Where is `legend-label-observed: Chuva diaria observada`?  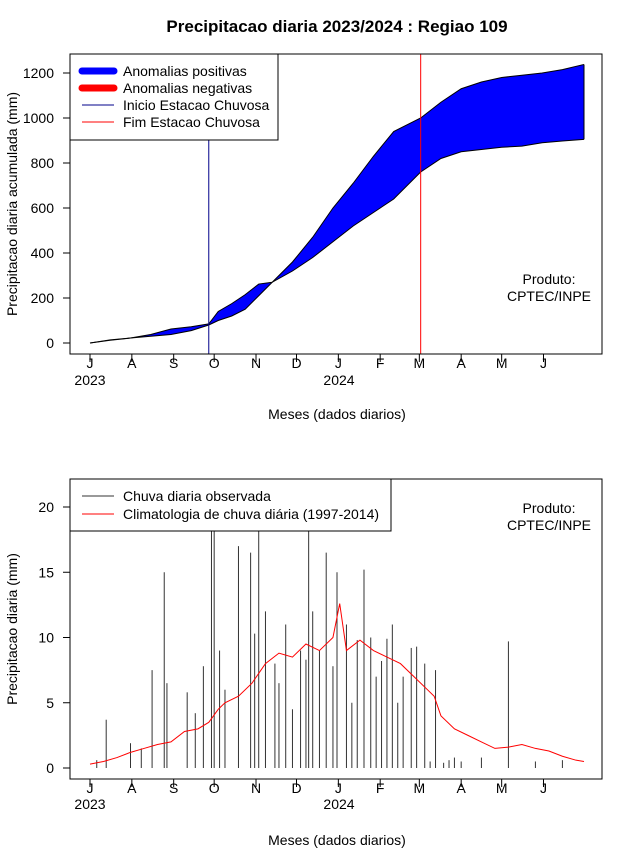 legend-label-observed: Chuva diaria observada is located at coordinates (197, 496).